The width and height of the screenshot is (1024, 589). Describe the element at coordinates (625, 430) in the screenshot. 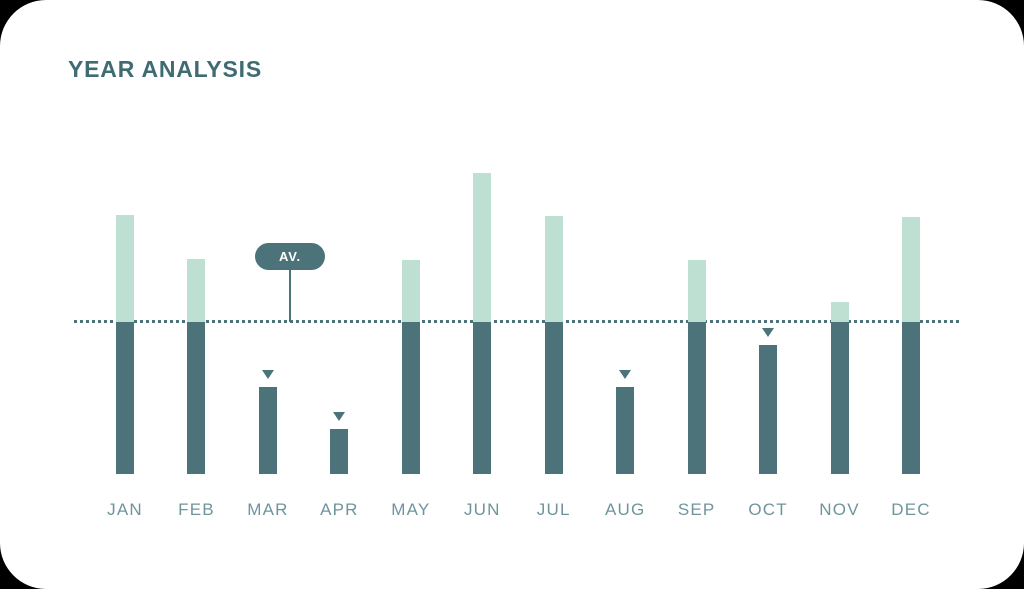

I see `bar-aug` at that location.